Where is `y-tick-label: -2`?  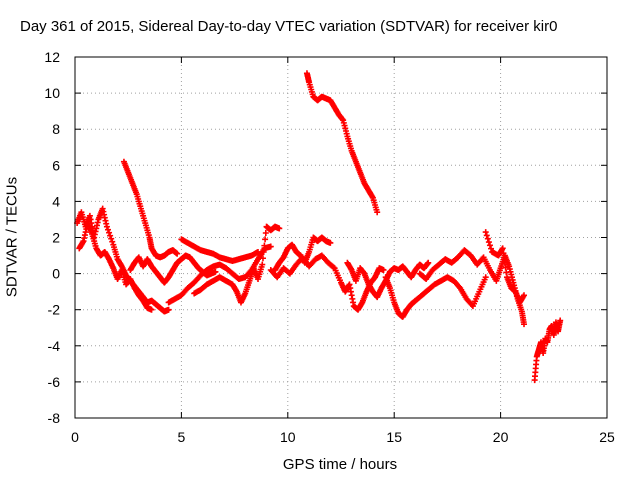
y-tick-label: -2 is located at coordinates (54, 310).